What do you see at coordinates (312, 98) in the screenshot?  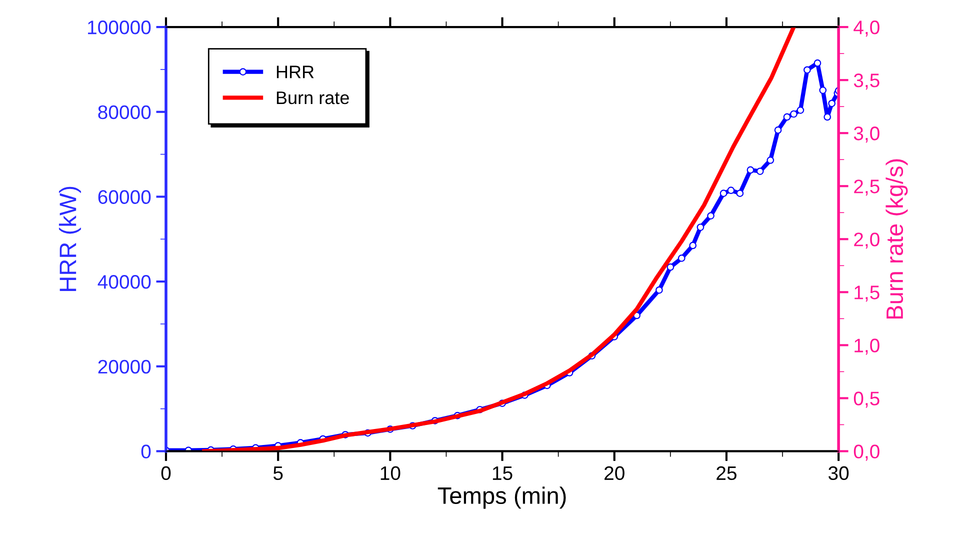 I see `legend-label: Burn rate` at bounding box center [312, 98].